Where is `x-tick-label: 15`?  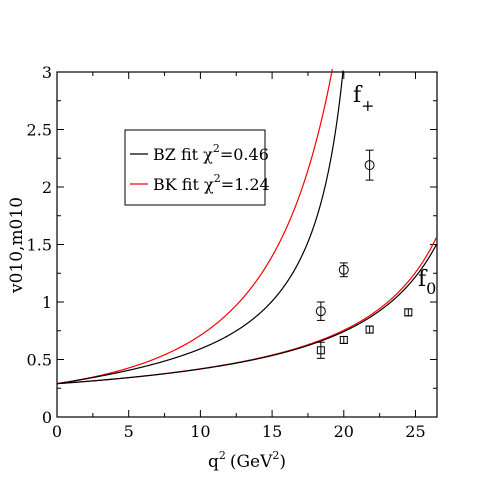 x-tick-label: 15 is located at coordinates (272, 431).